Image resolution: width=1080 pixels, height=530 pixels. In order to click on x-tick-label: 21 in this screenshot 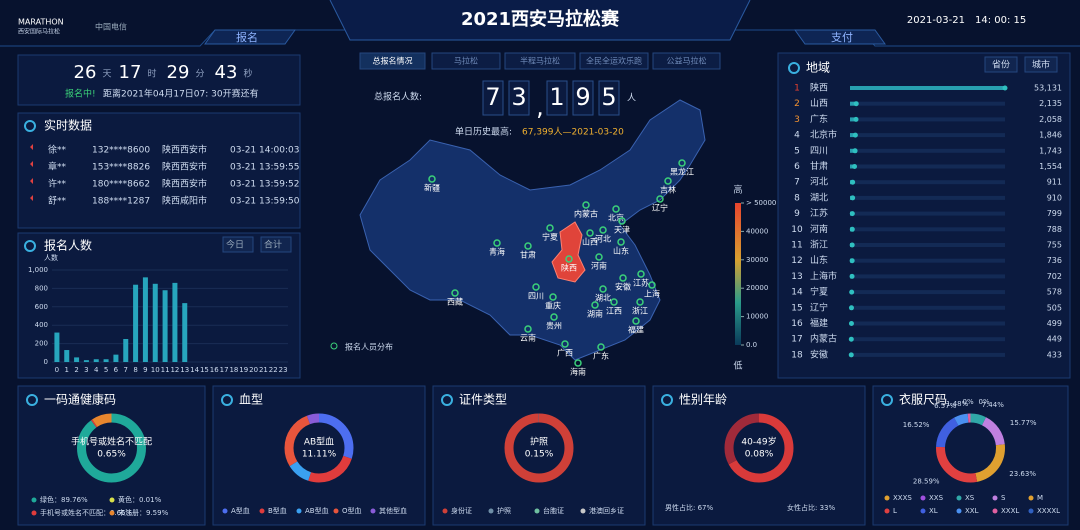, I will do `click(263, 370)`.